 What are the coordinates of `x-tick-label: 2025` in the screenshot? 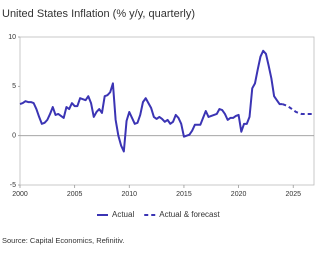 It's located at (293, 194).